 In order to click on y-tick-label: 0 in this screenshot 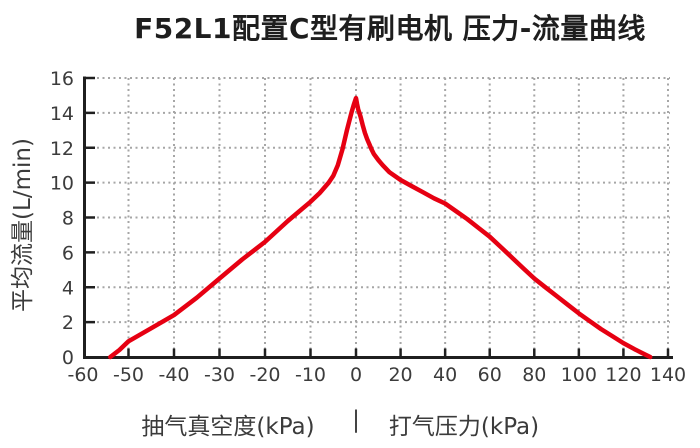, I will do `click(68, 358)`.